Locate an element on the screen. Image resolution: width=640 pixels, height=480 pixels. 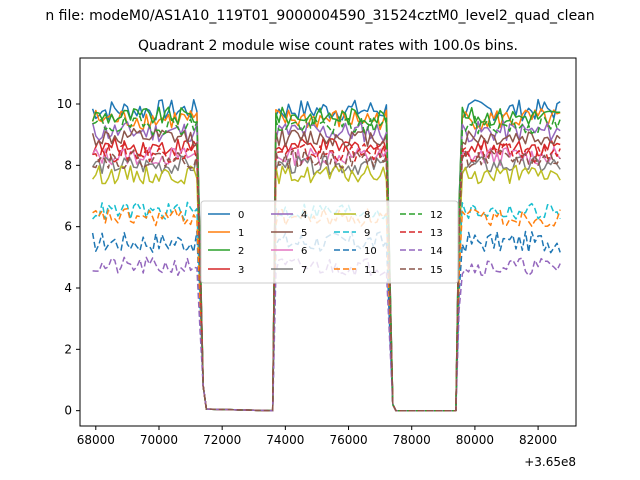
legend-label-10: 10 is located at coordinates (370, 251).